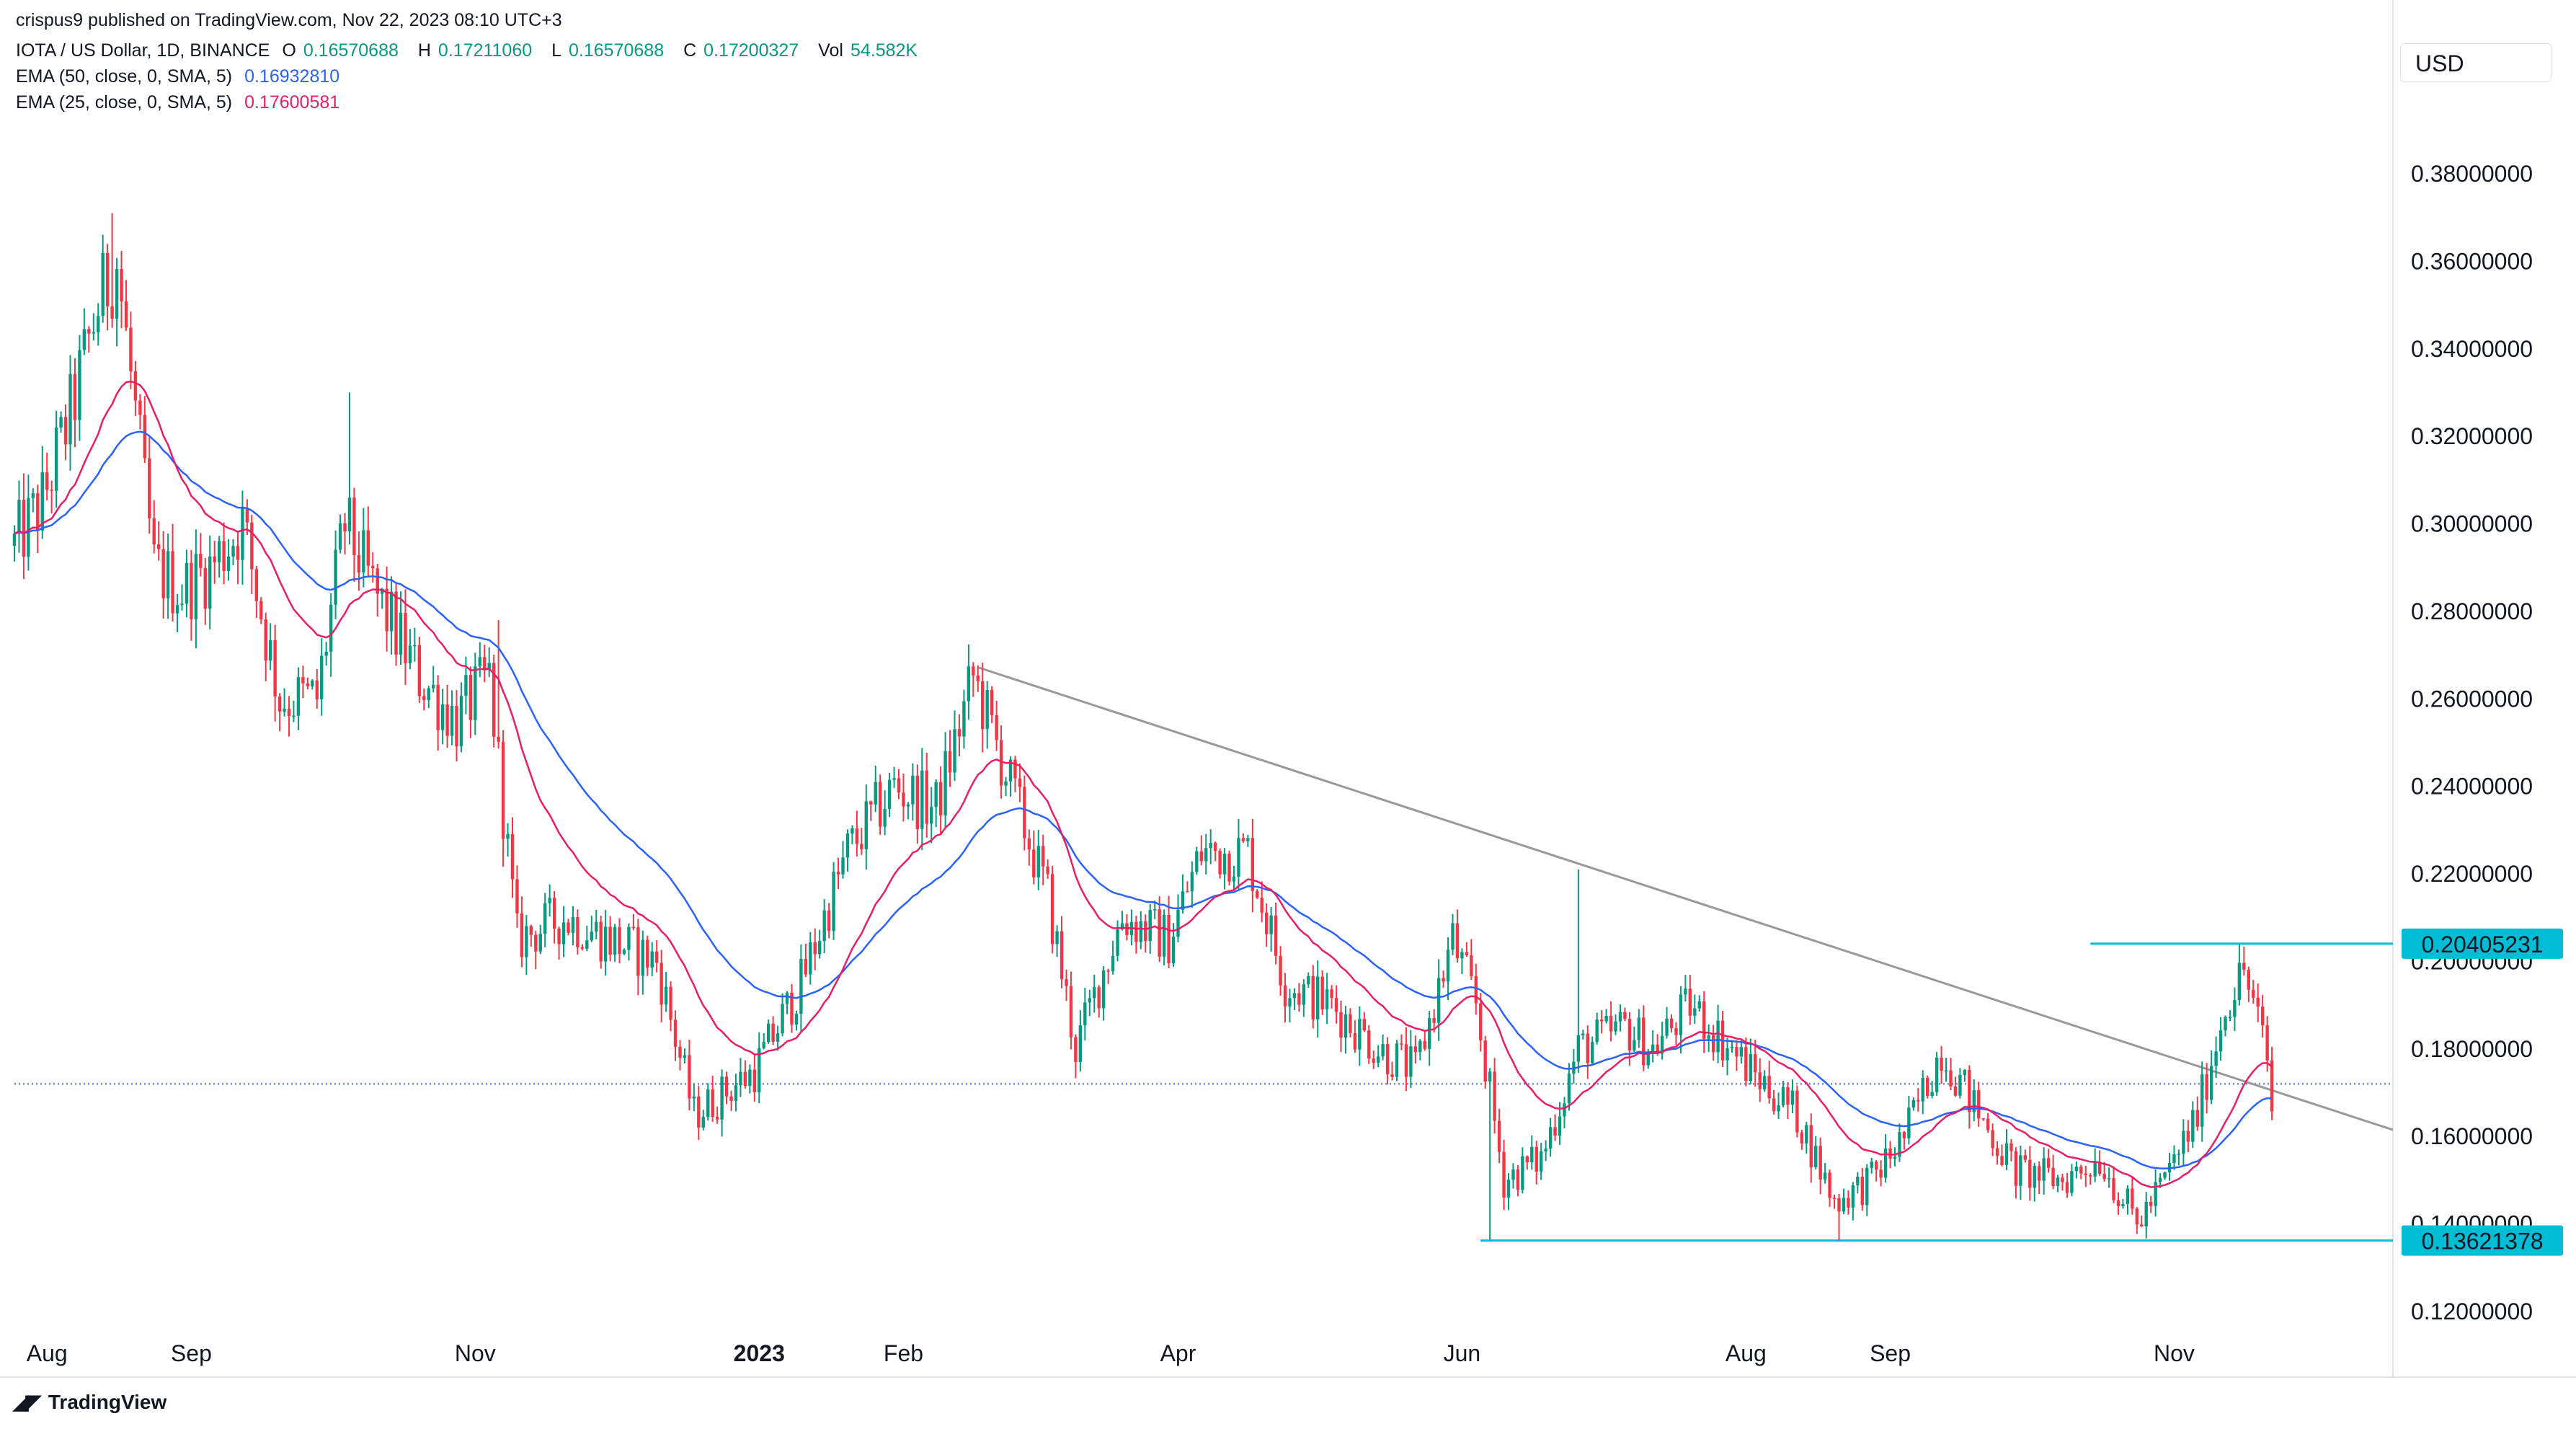 Image resolution: width=2576 pixels, height=1429 pixels. I want to click on y-tick-label: 0.36000000, so click(2472, 261).